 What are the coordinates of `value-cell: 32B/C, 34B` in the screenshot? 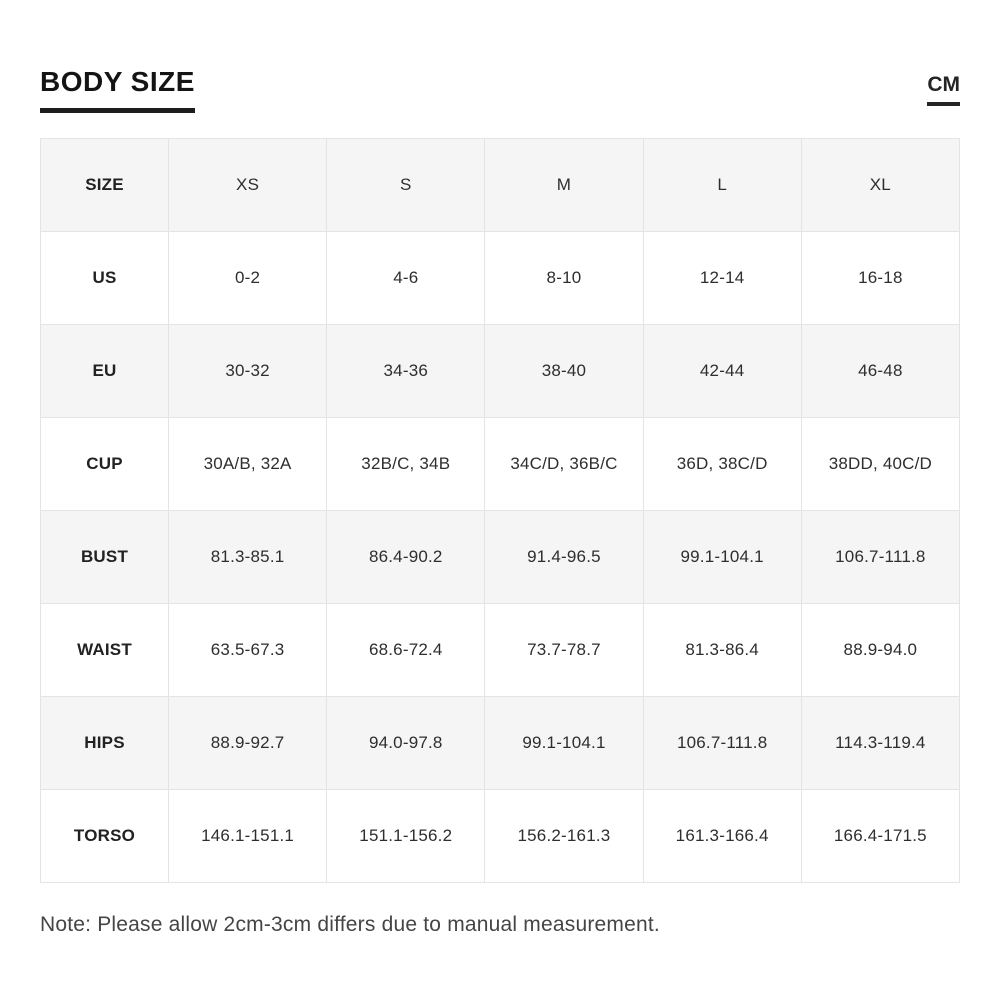 It's located at (406, 464).